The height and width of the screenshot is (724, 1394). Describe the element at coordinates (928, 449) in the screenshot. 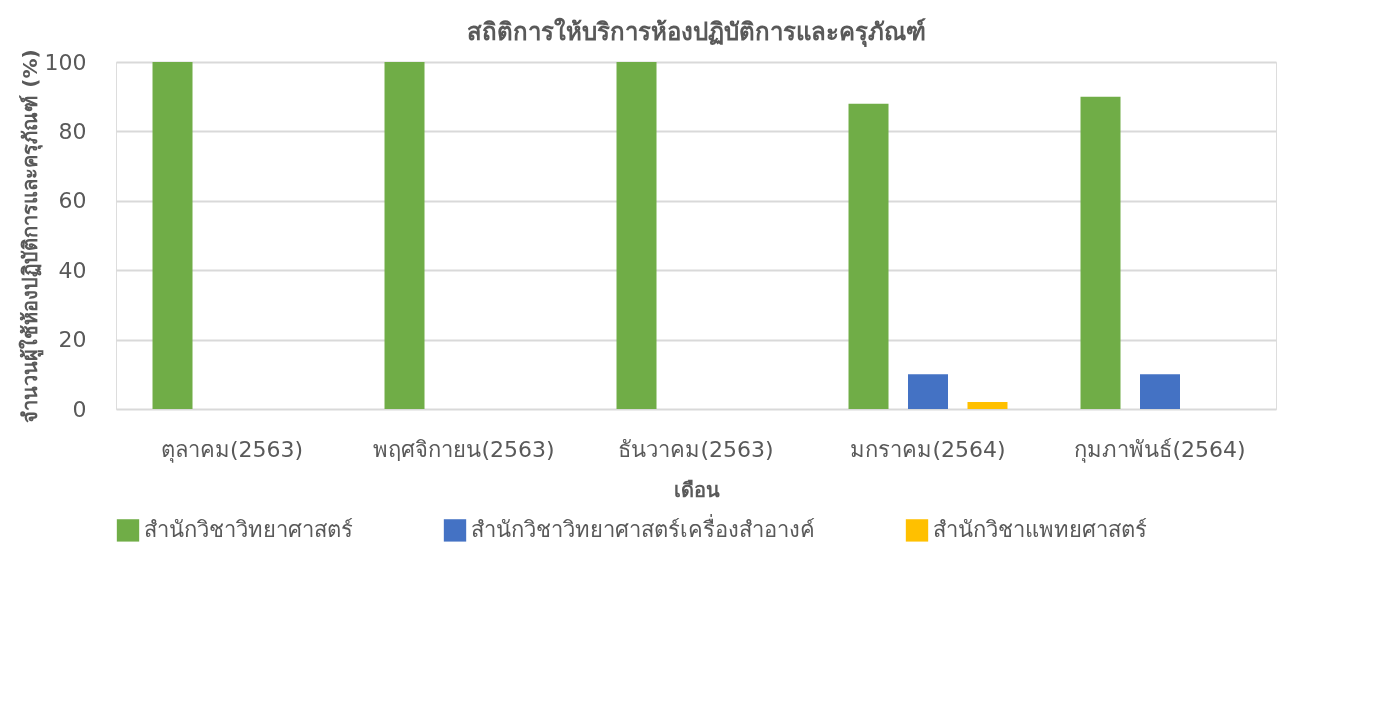

I see `x-tick-label: มกราคม(2564)` at that location.